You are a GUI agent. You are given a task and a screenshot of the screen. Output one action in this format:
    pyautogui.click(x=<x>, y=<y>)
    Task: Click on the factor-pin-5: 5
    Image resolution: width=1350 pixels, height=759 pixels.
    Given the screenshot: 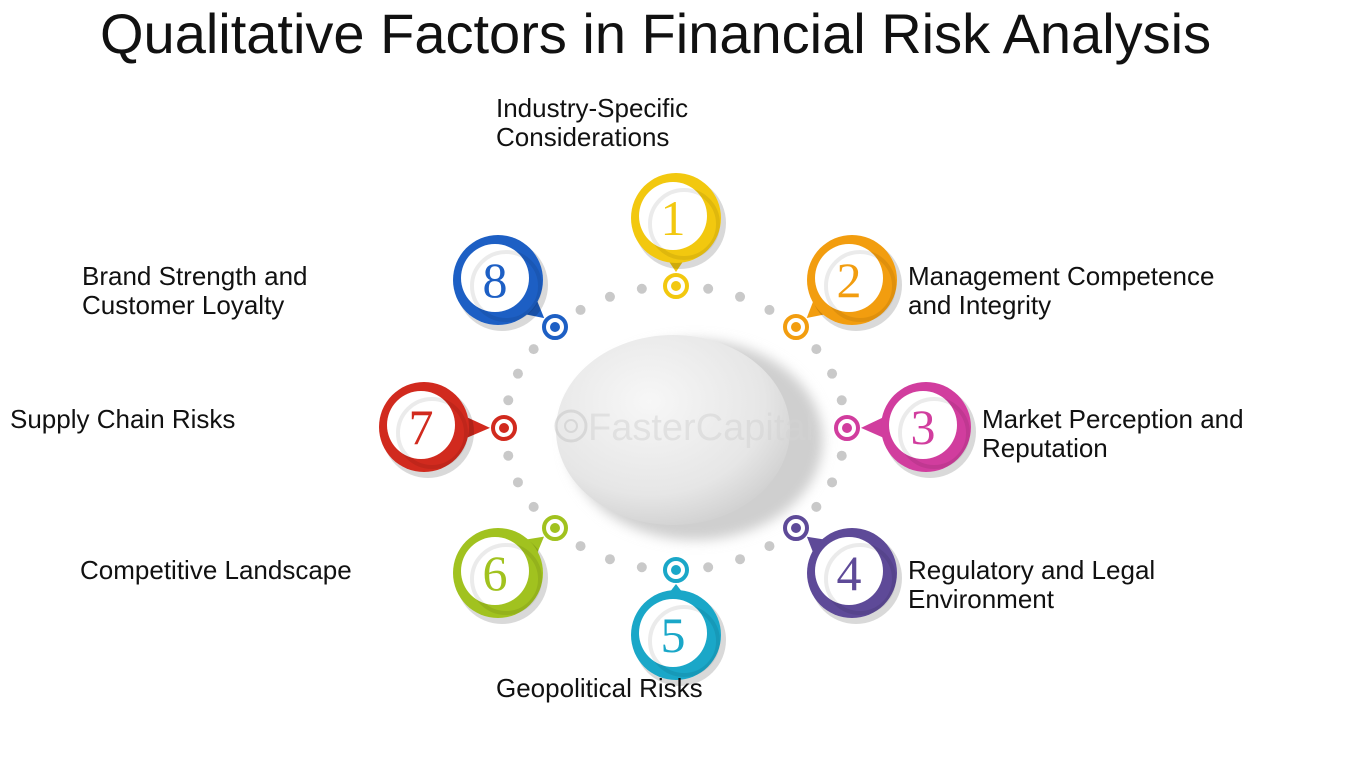 What is the action you would take?
    pyautogui.click(x=678, y=621)
    